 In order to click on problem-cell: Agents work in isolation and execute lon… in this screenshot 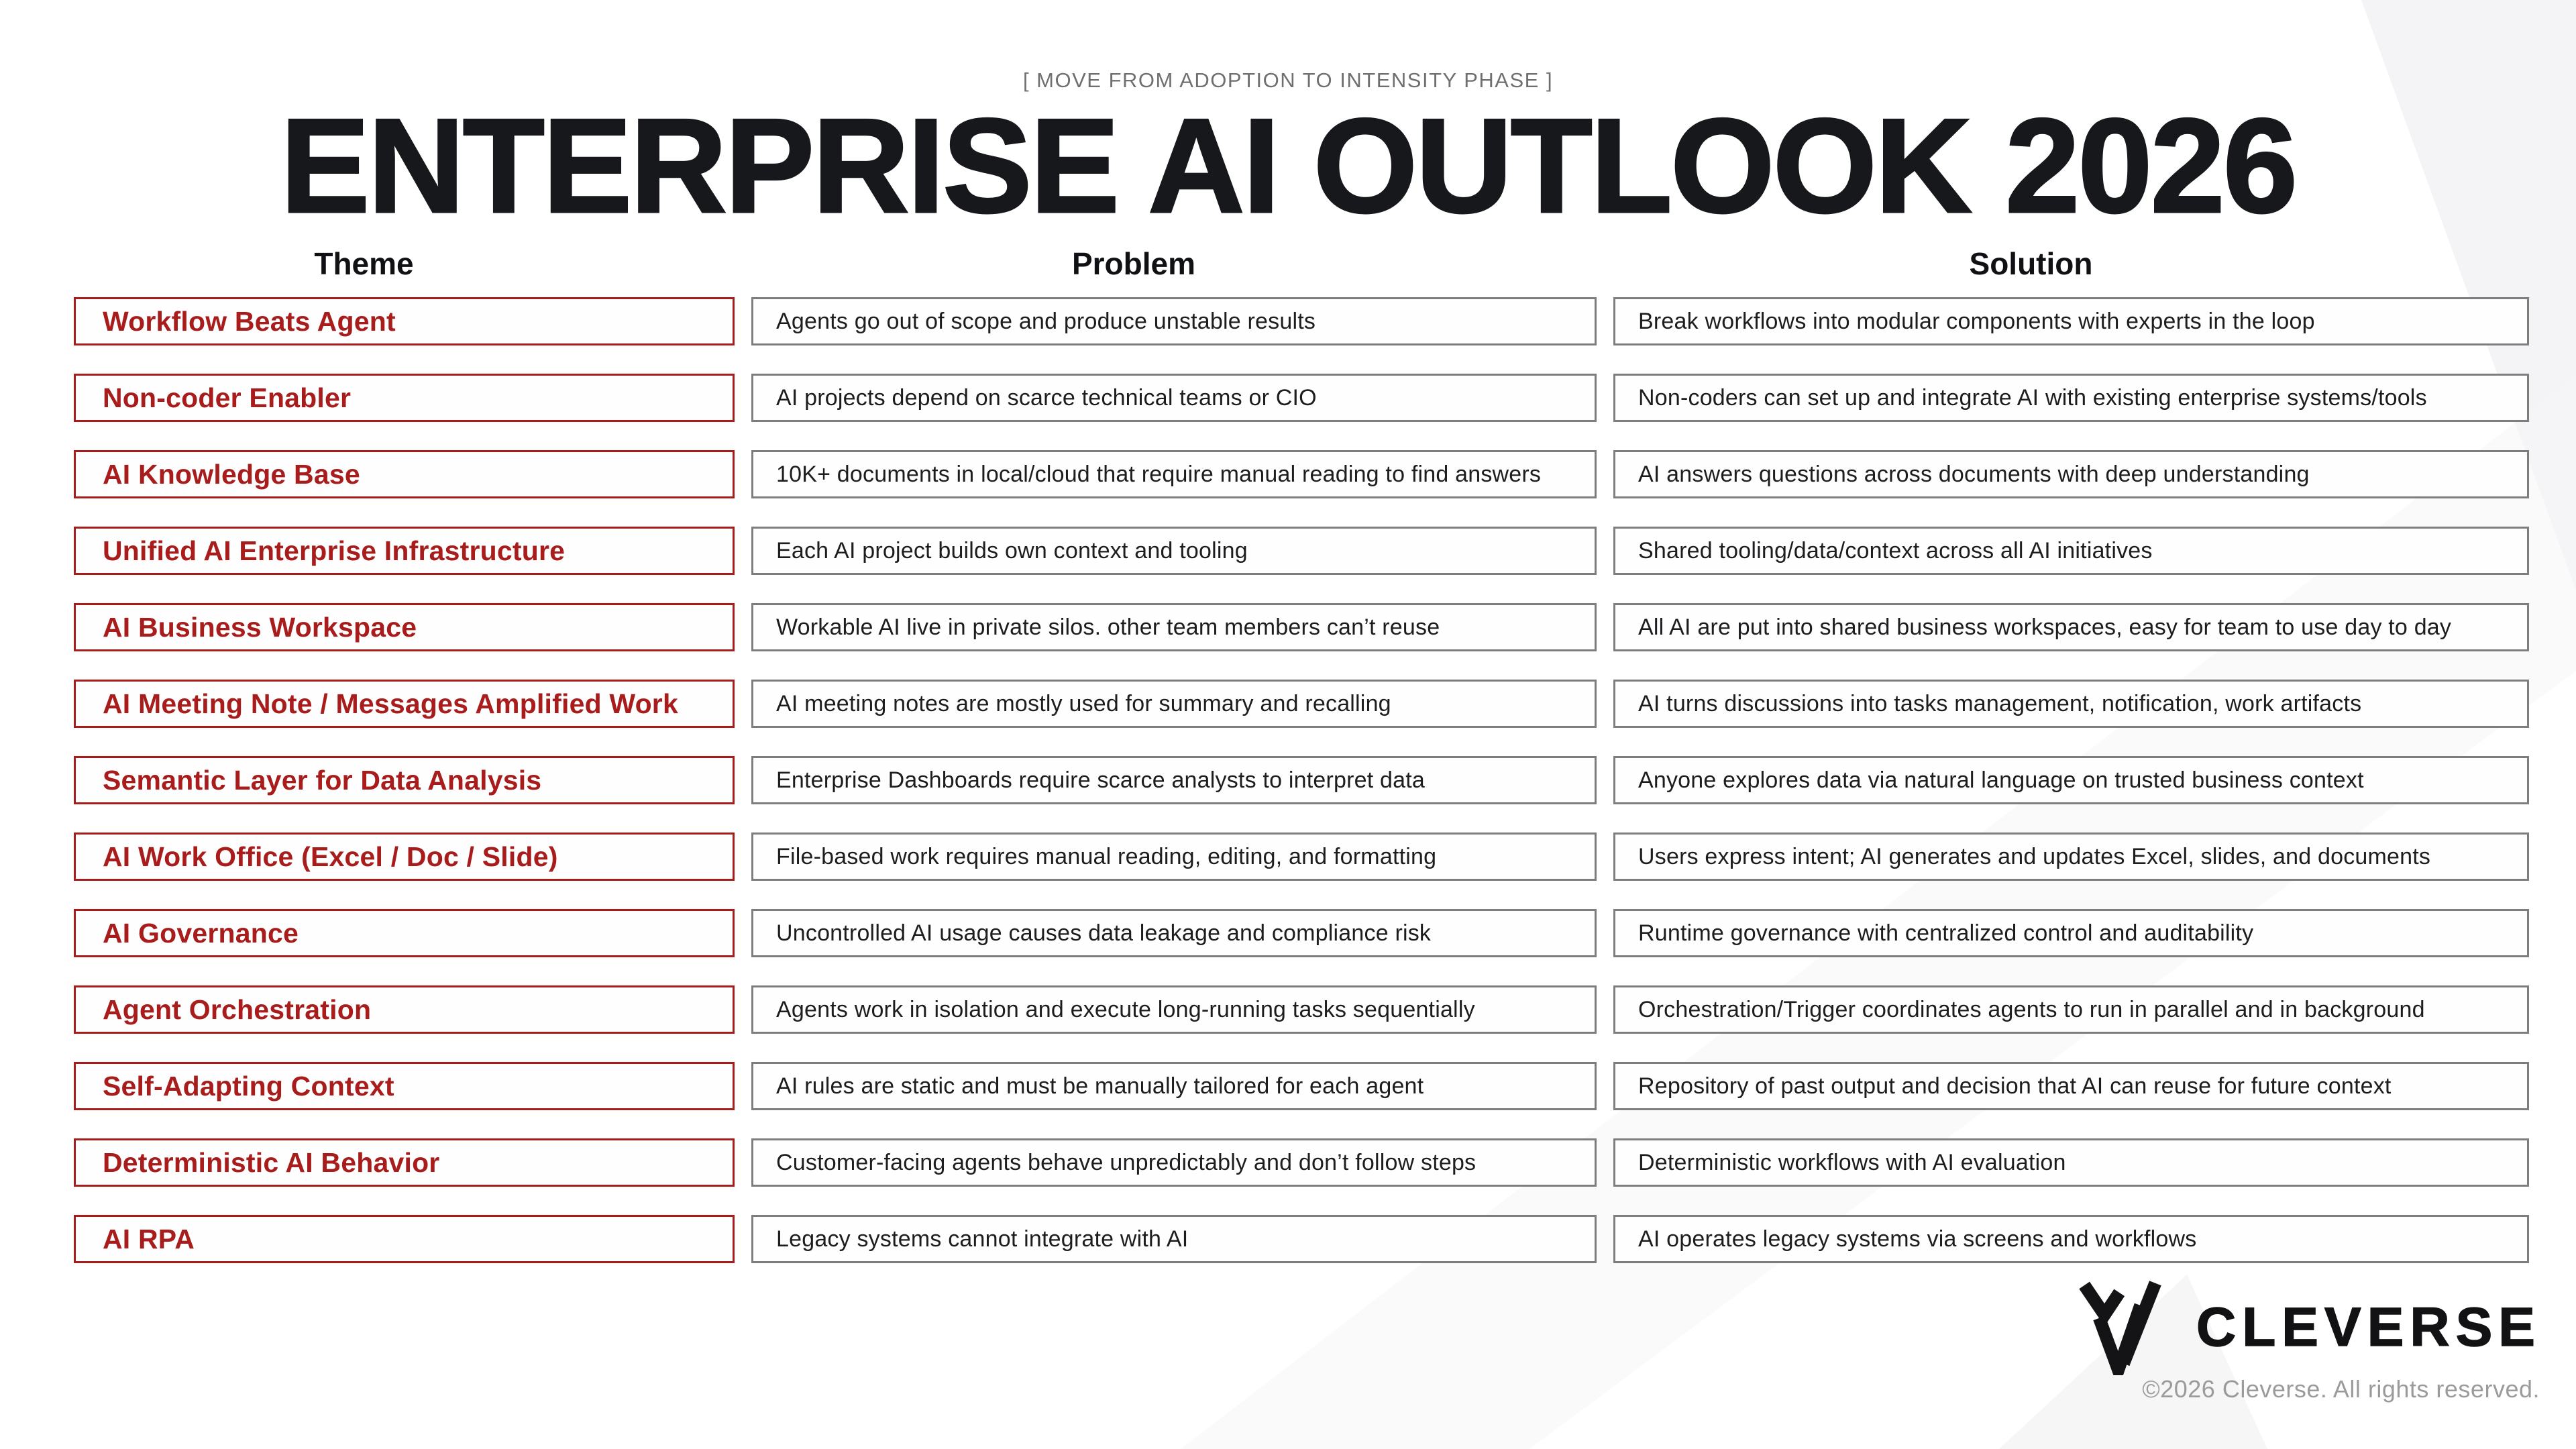, I will do `click(1174, 1009)`.